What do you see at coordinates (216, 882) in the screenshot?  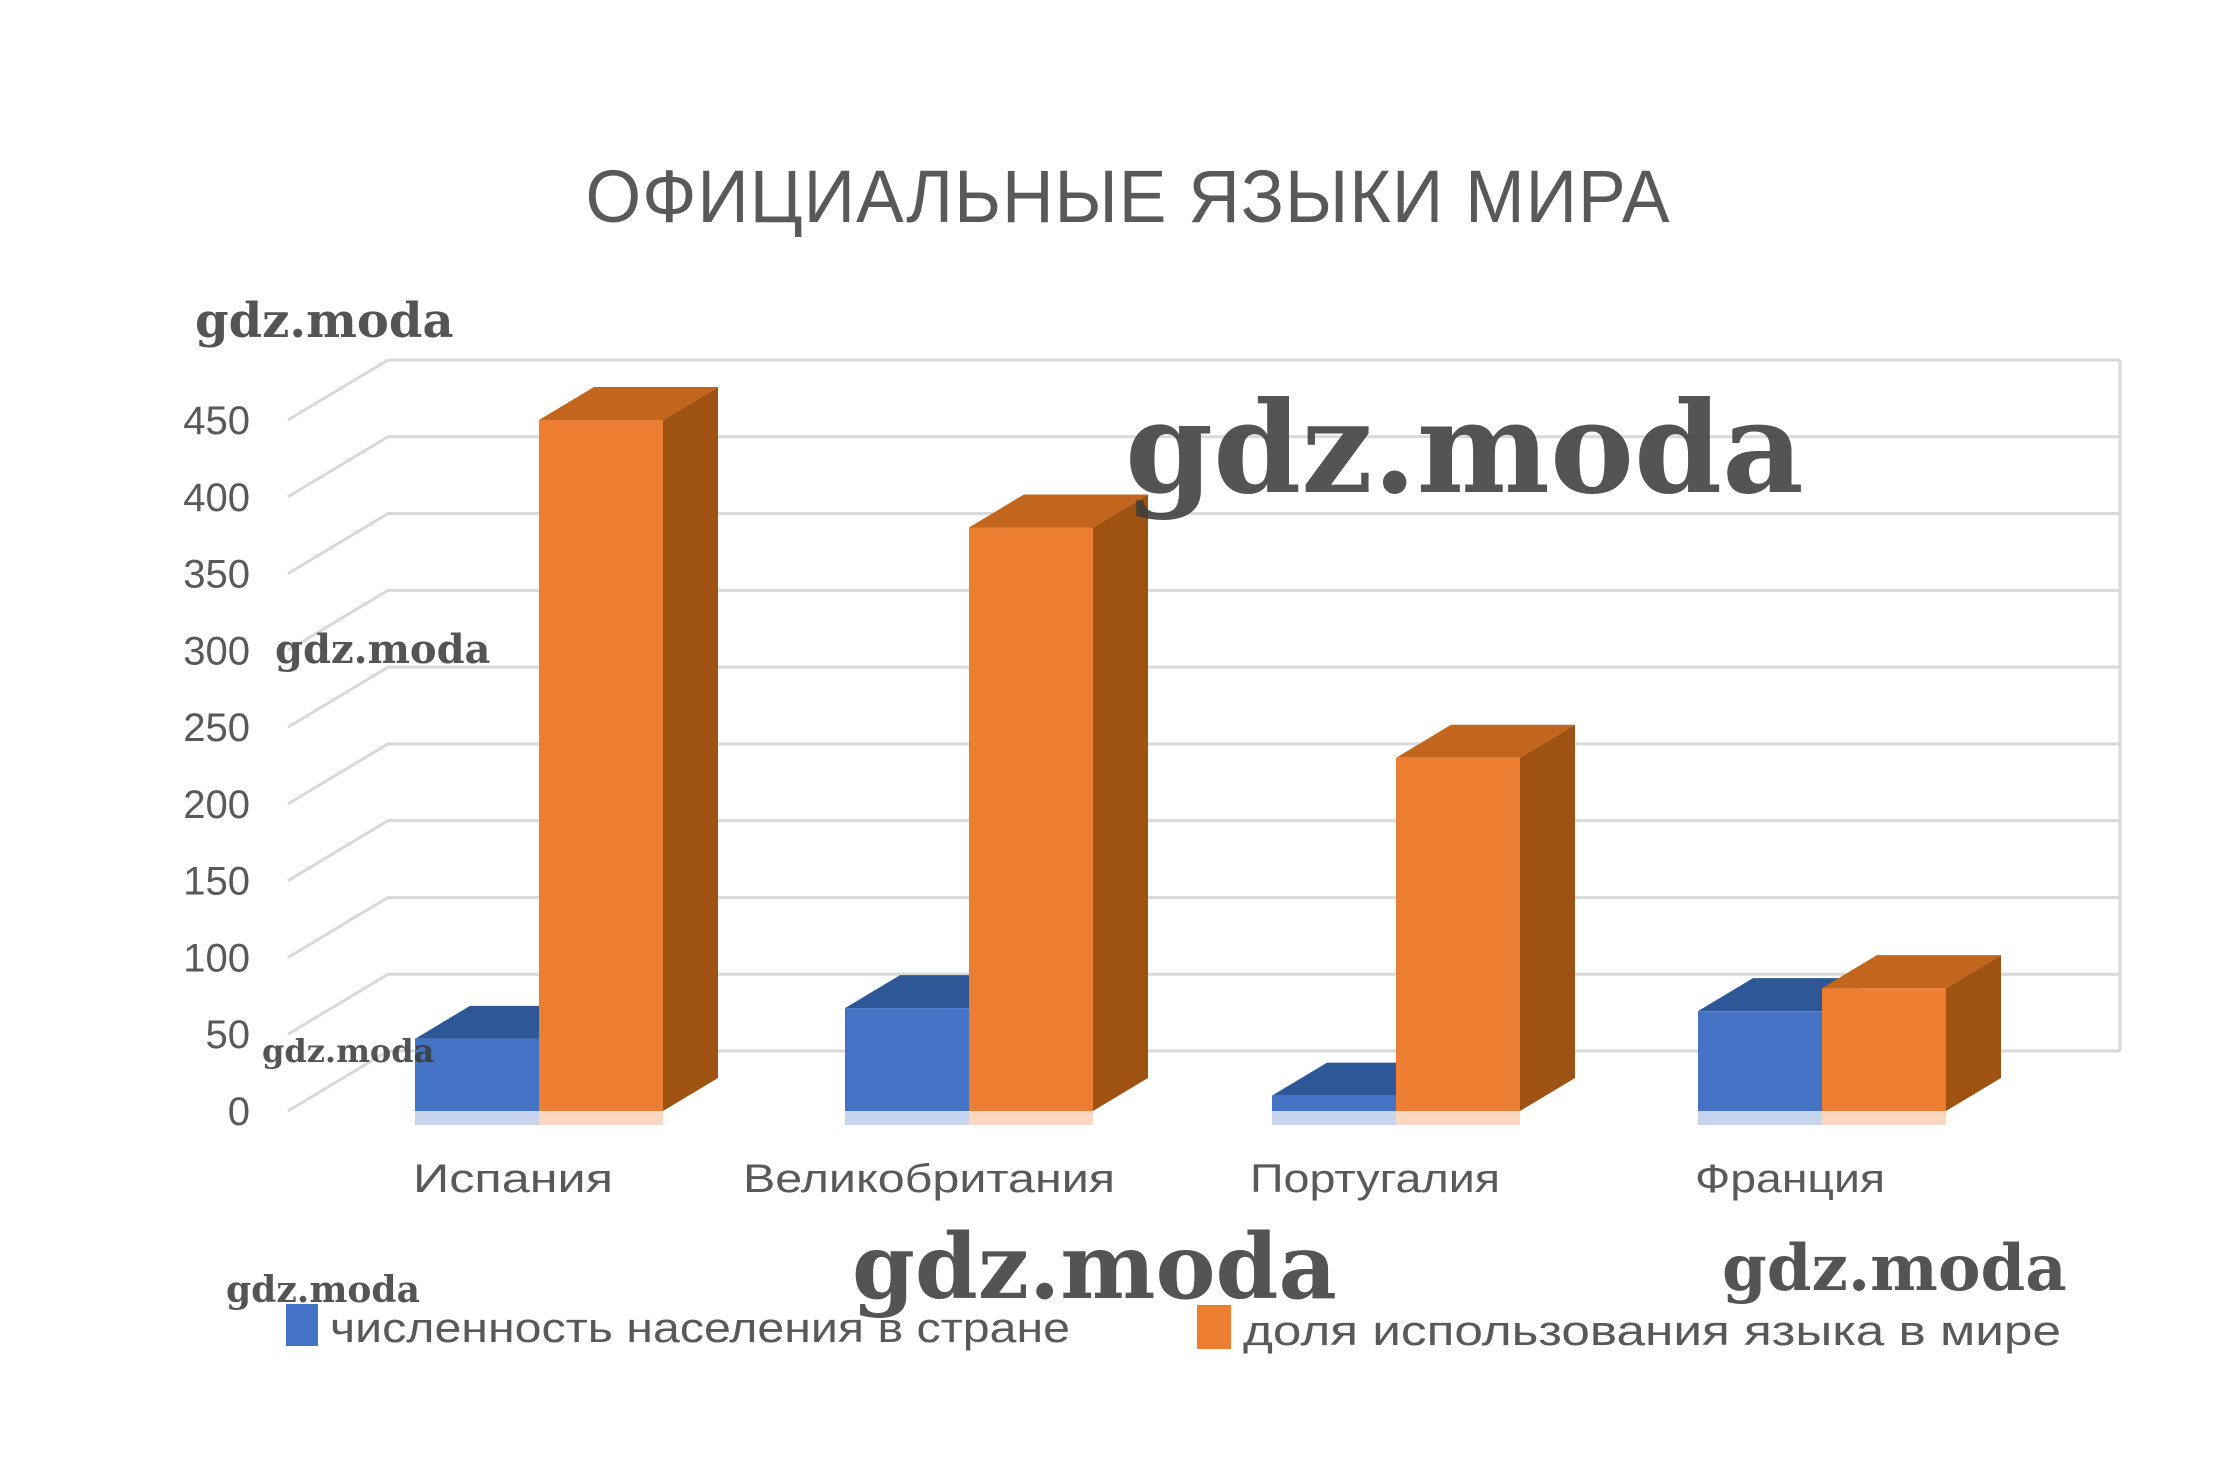 I see `y-tick-label-150: 150` at bounding box center [216, 882].